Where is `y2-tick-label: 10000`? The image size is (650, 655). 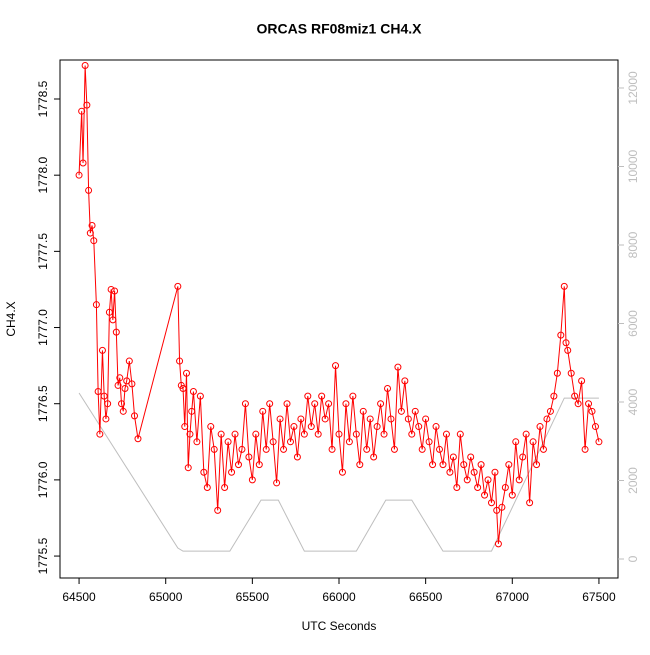
y2-tick-label: 10000 is located at coordinates (633, 166).